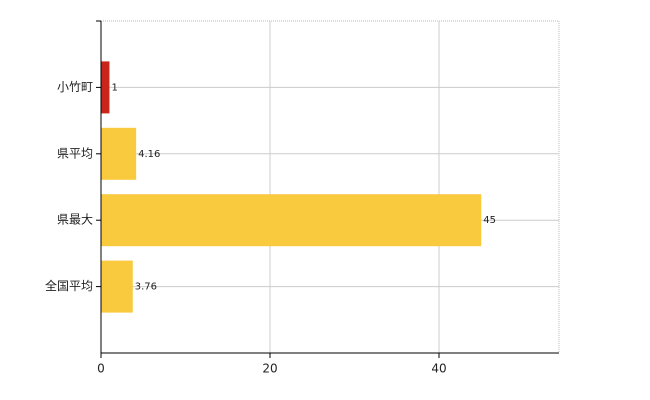 Image resolution: width=650 pixels, height=400 pixels. I want to click on x-tick-label: 40, so click(438, 369).